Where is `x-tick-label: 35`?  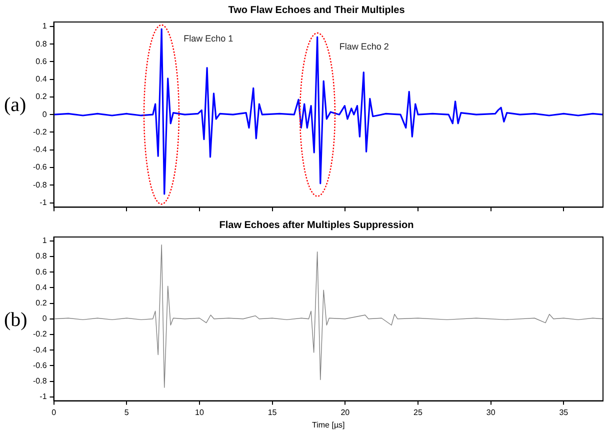
x-tick-label: 35 is located at coordinates (564, 412).